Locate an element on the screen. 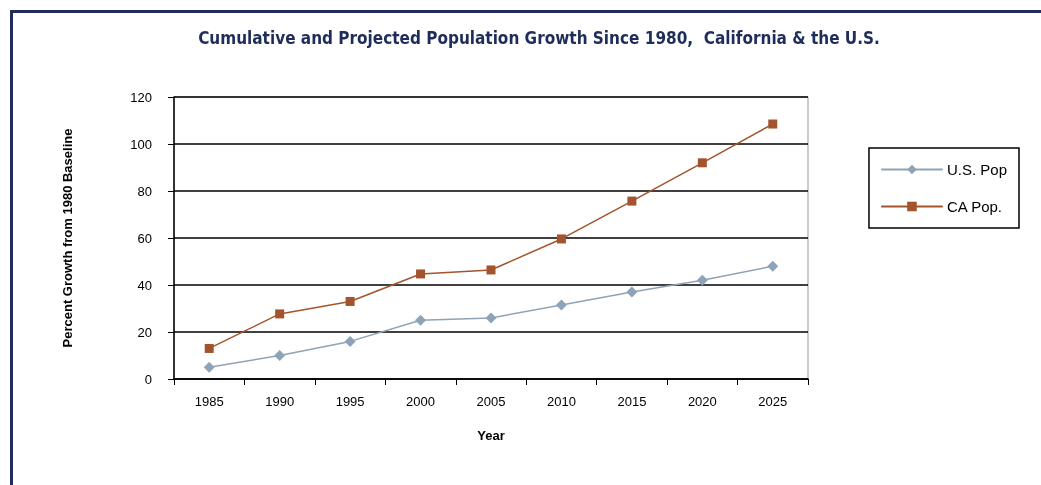  x-tick-label: 2025 is located at coordinates (773, 401).